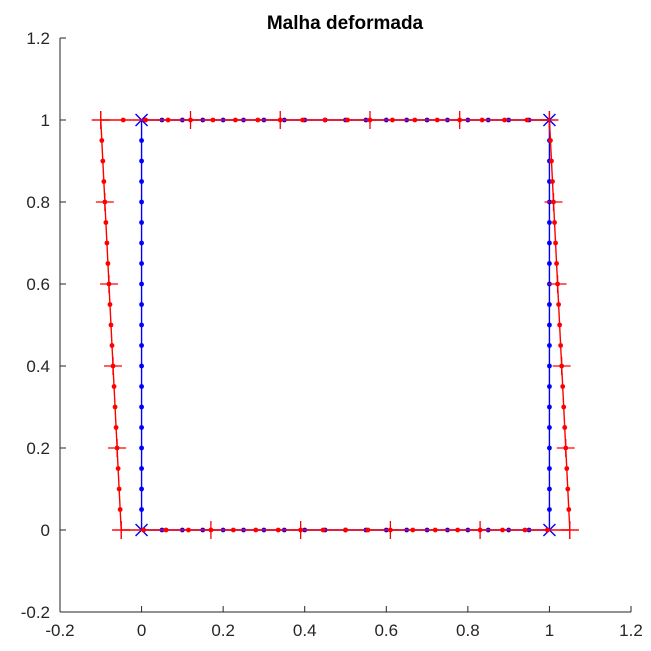 This screenshot has width=651, height=651. I want to click on y-tick-label: 0.2, so click(38, 448).